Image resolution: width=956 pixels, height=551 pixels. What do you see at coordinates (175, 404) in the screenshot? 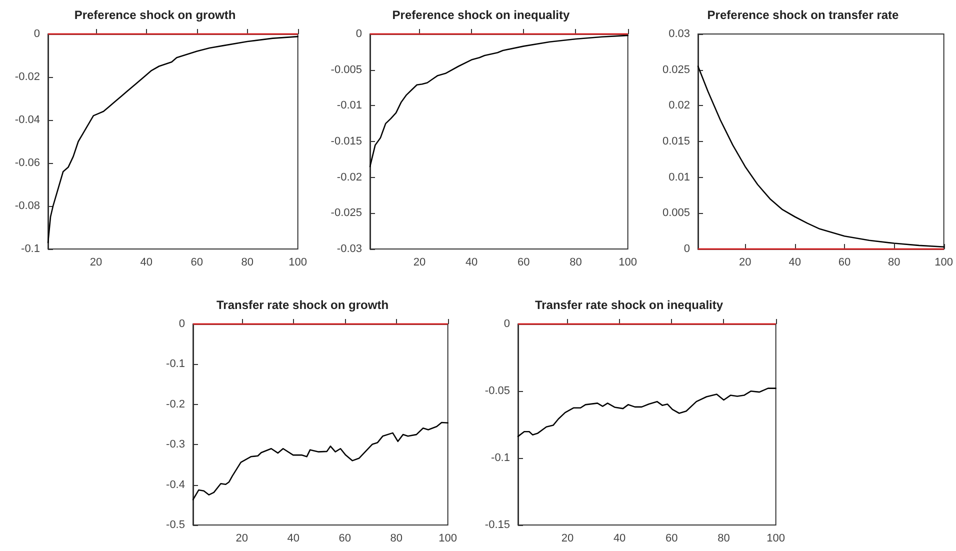
I see `y-tick-label: -0.2` at bounding box center [175, 404].